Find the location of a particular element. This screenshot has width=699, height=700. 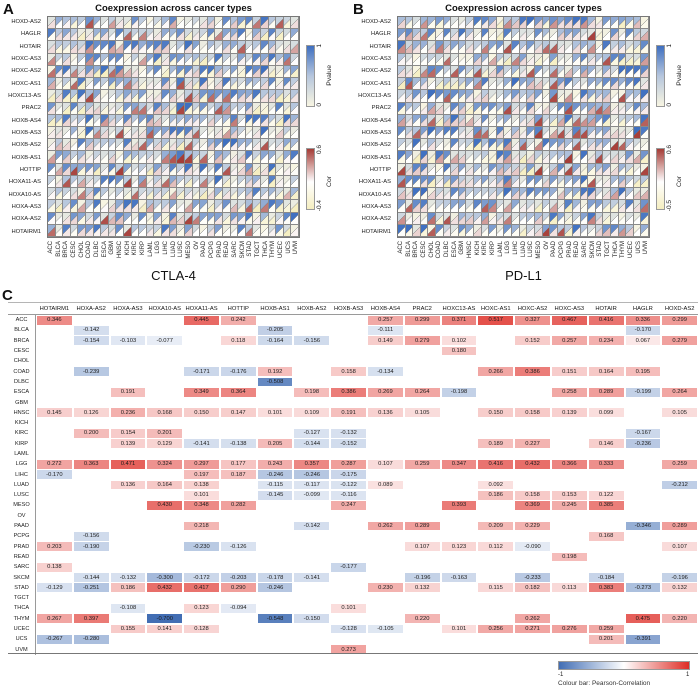

table-cell: 0.152 is located at coordinates (532, 341).